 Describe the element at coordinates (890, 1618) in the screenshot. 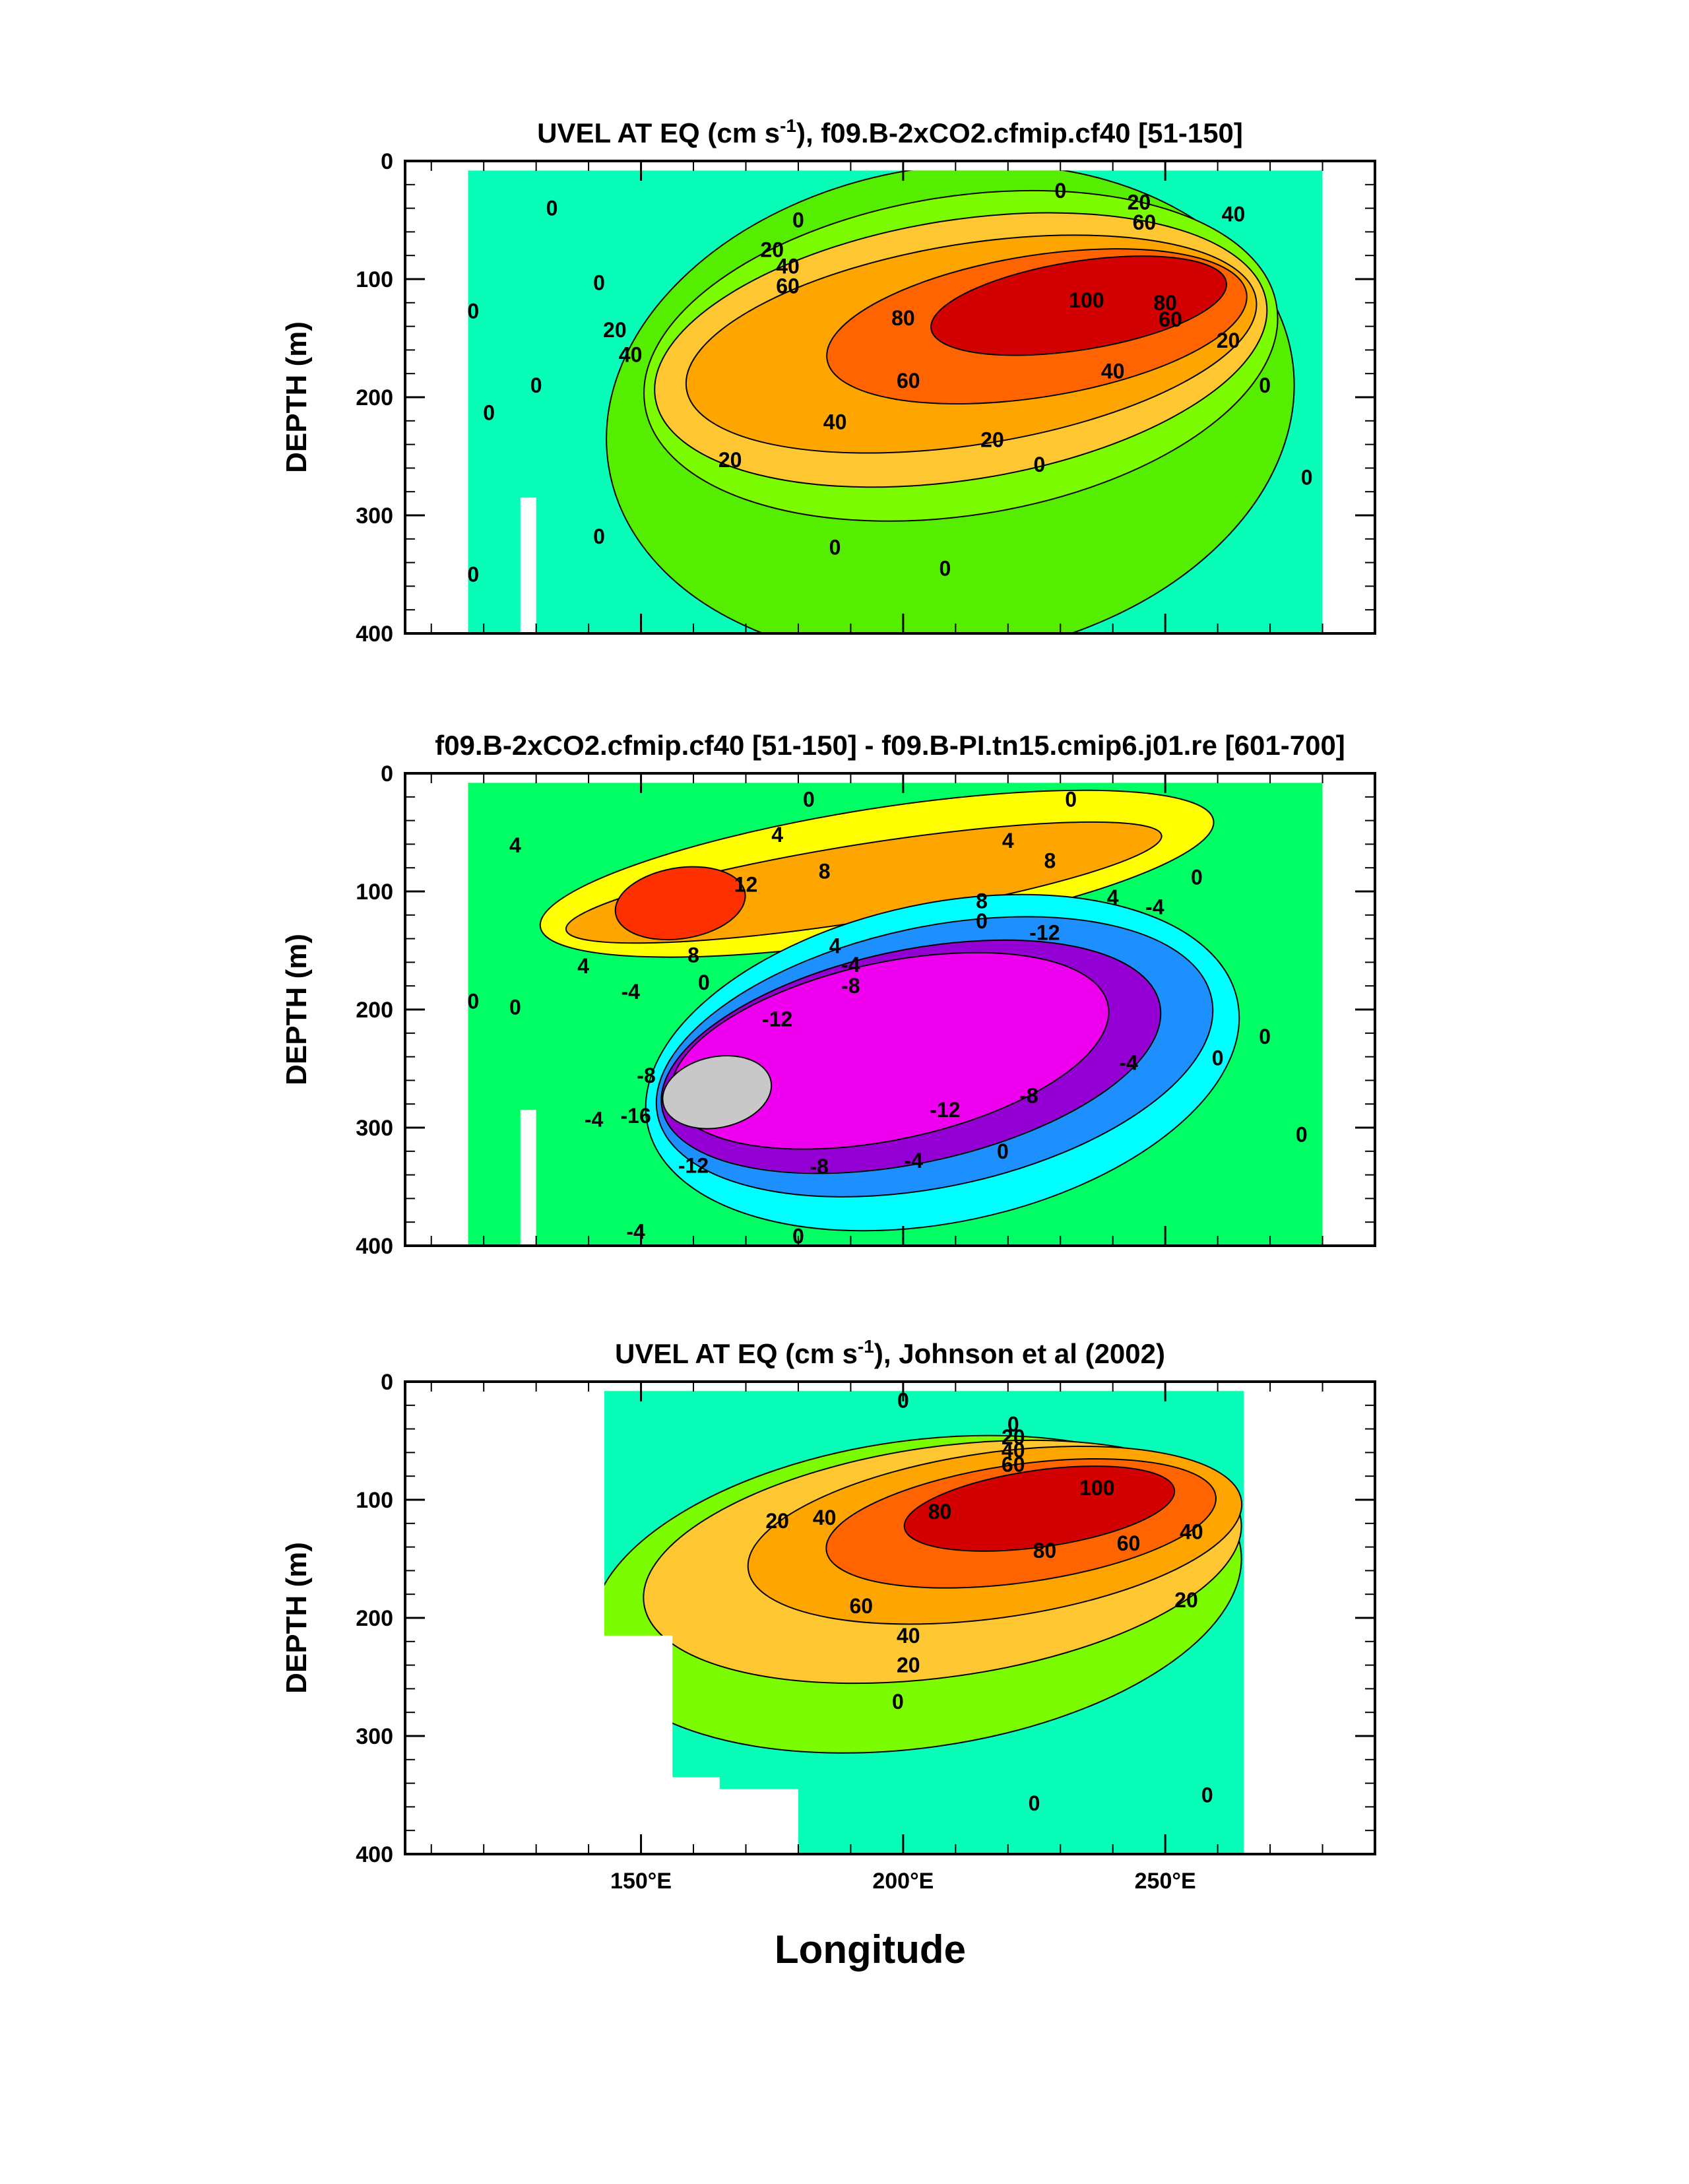

I see `contour-field: 0020406020408010080604020604020000` at that location.